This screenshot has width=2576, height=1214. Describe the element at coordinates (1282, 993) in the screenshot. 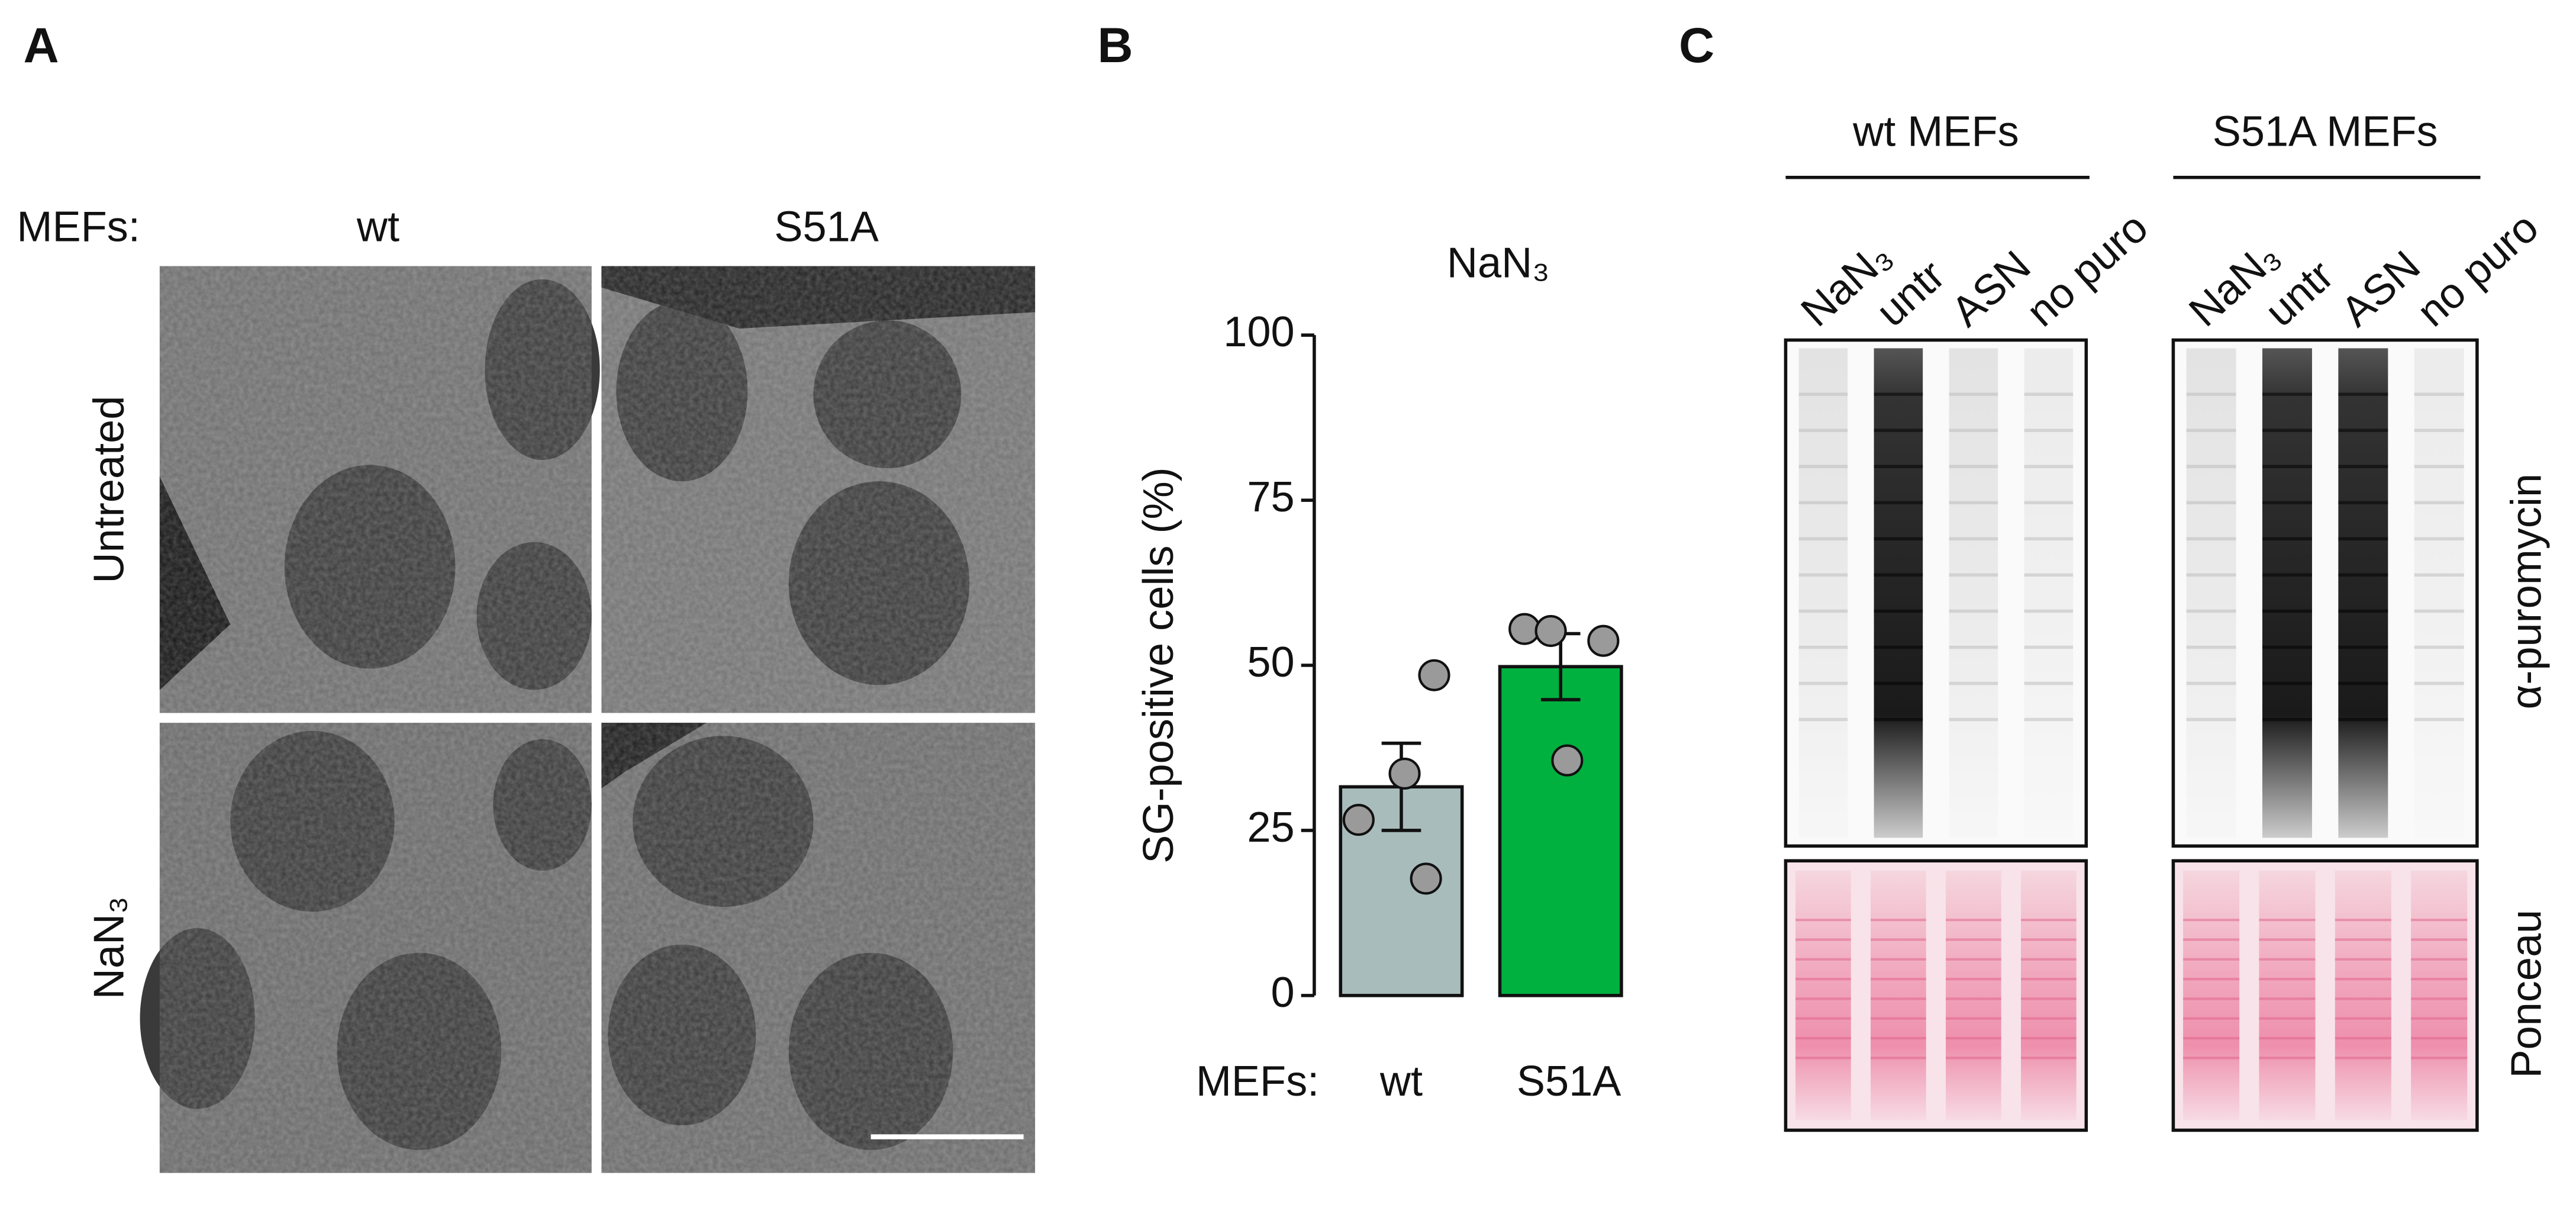

I see `y-tick-label: 0` at that location.